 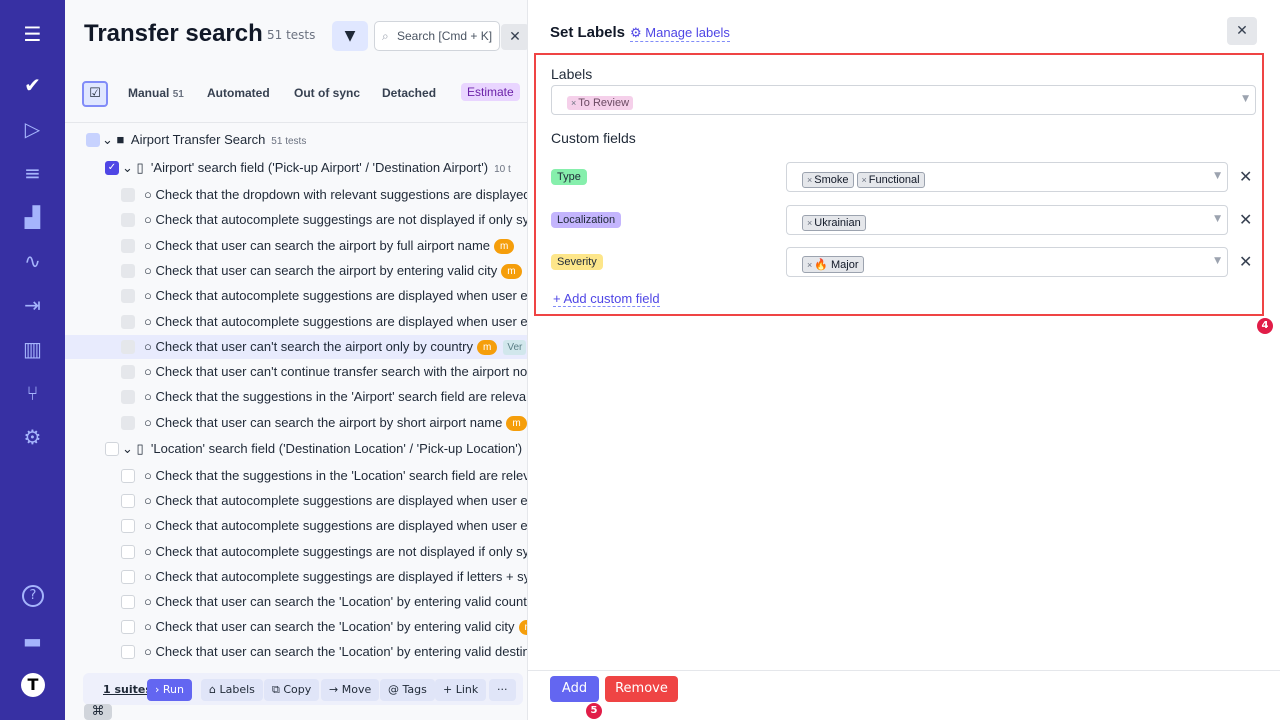 I want to click on value-chip: × 🔥 Major, so click(x=833, y=264).